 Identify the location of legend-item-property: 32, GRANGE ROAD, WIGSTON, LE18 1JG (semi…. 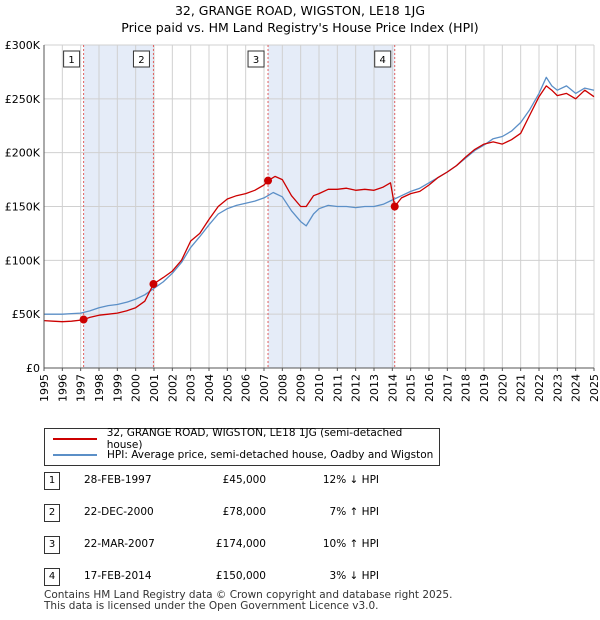
(246, 439).